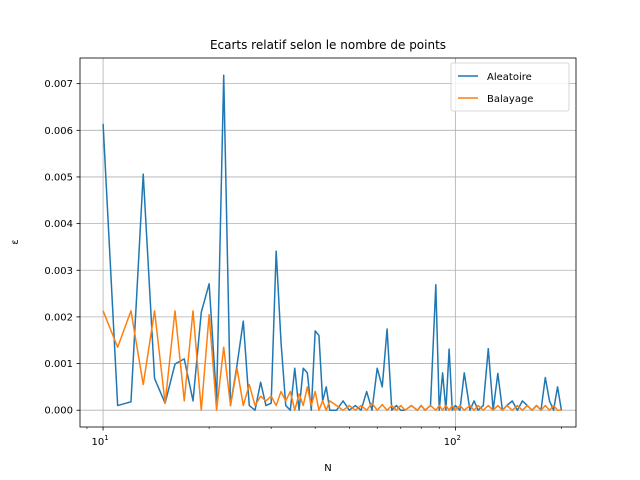  What do you see at coordinates (58, 131) in the screenshot?
I see `y-tick-label: 0.006` at bounding box center [58, 131].